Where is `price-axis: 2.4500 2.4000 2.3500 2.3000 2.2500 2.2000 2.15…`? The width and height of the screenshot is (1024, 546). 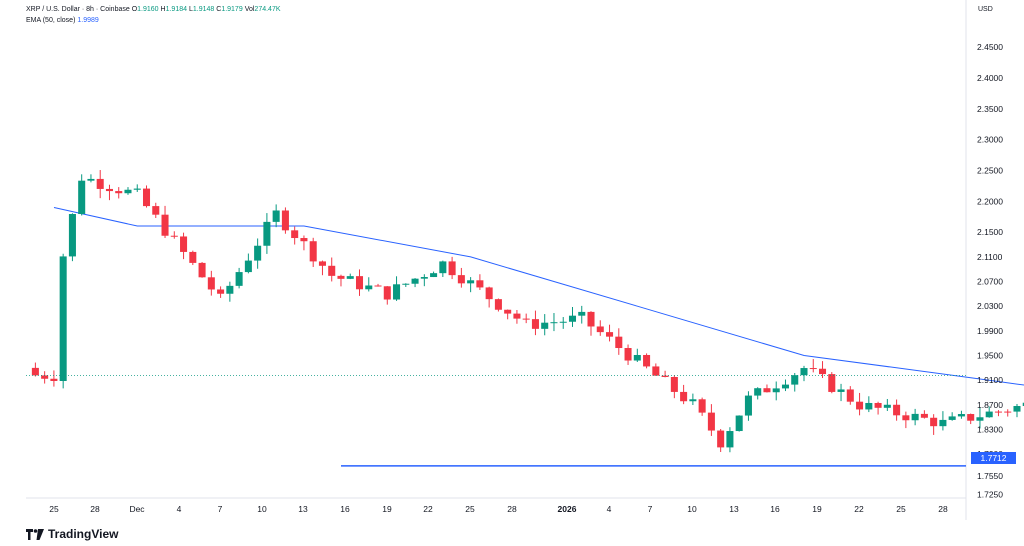
price-axis: 2.4500 2.4000 2.3500 2.3000 2.2500 2.2000 2.15… is located at coordinates (990, 270).